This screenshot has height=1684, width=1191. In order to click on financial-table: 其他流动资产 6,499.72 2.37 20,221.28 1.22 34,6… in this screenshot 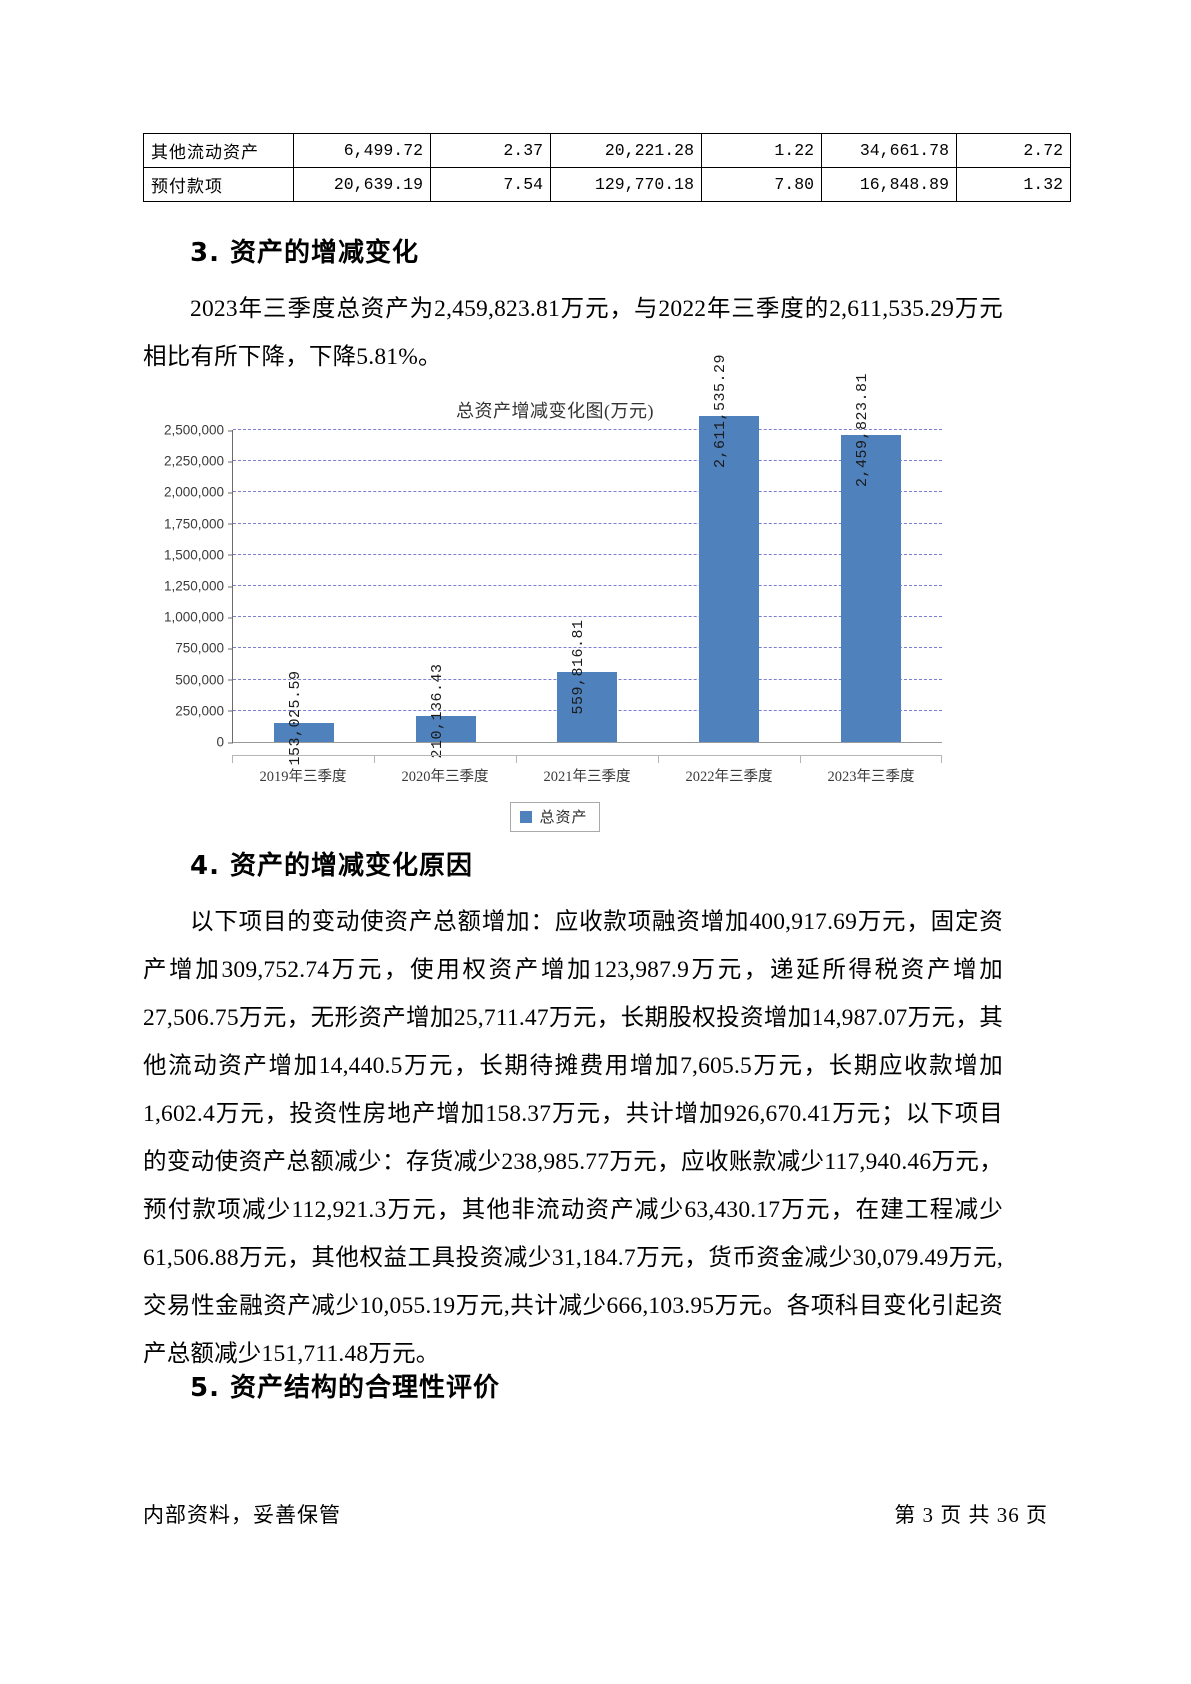, I will do `click(607, 167)`.